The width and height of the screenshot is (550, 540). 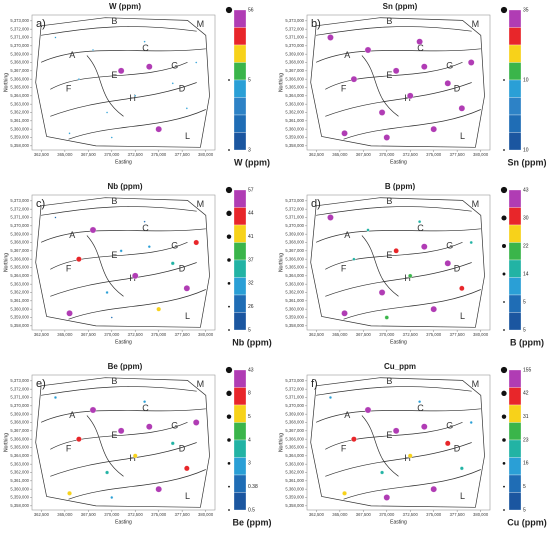 What do you see at coordinates (294, 283) in the screenshot?
I see `y-tick-label: 5,363,000` at bounding box center [294, 283].